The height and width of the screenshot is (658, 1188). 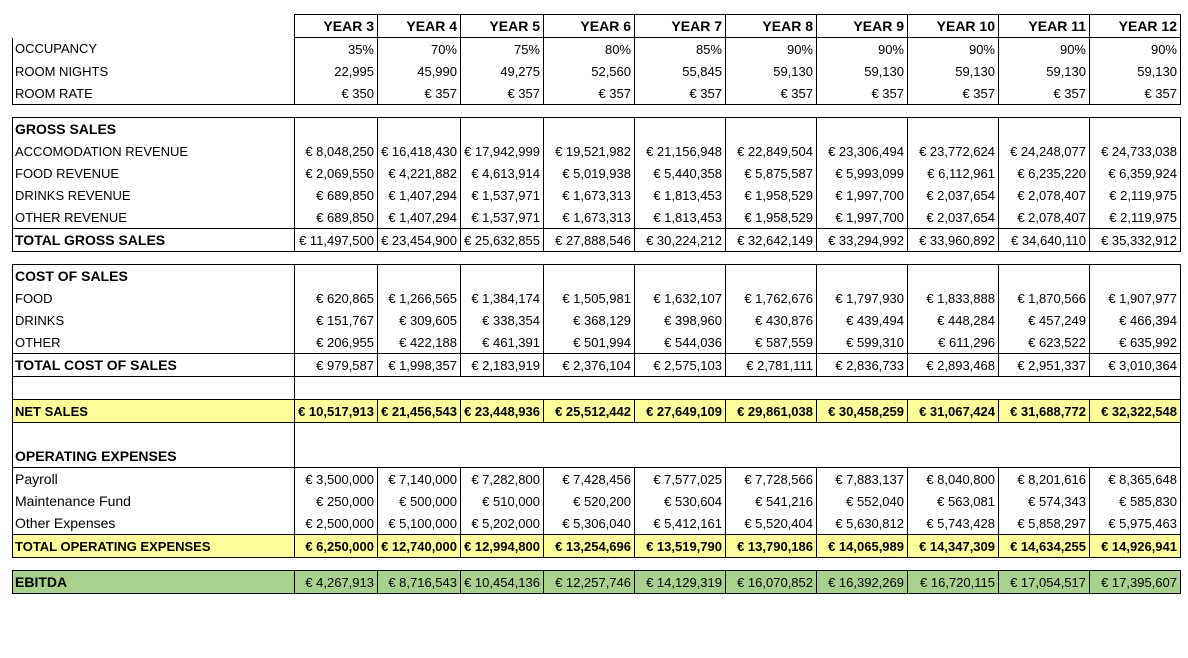 What do you see at coordinates (153, 582) in the screenshot?
I see `row-label: EBITDA` at bounding box center [153, 582].